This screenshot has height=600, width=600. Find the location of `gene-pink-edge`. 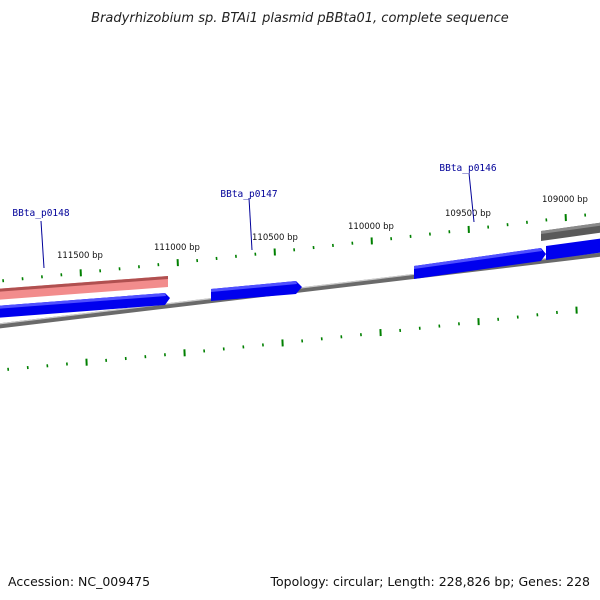

gene-pink-edge is located at coordinates (84, 284).